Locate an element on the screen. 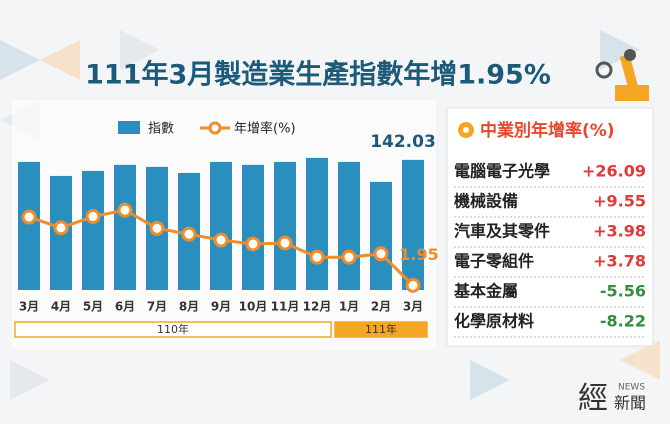  logo-sub: 新聞 is located at coordinates (630, 403).